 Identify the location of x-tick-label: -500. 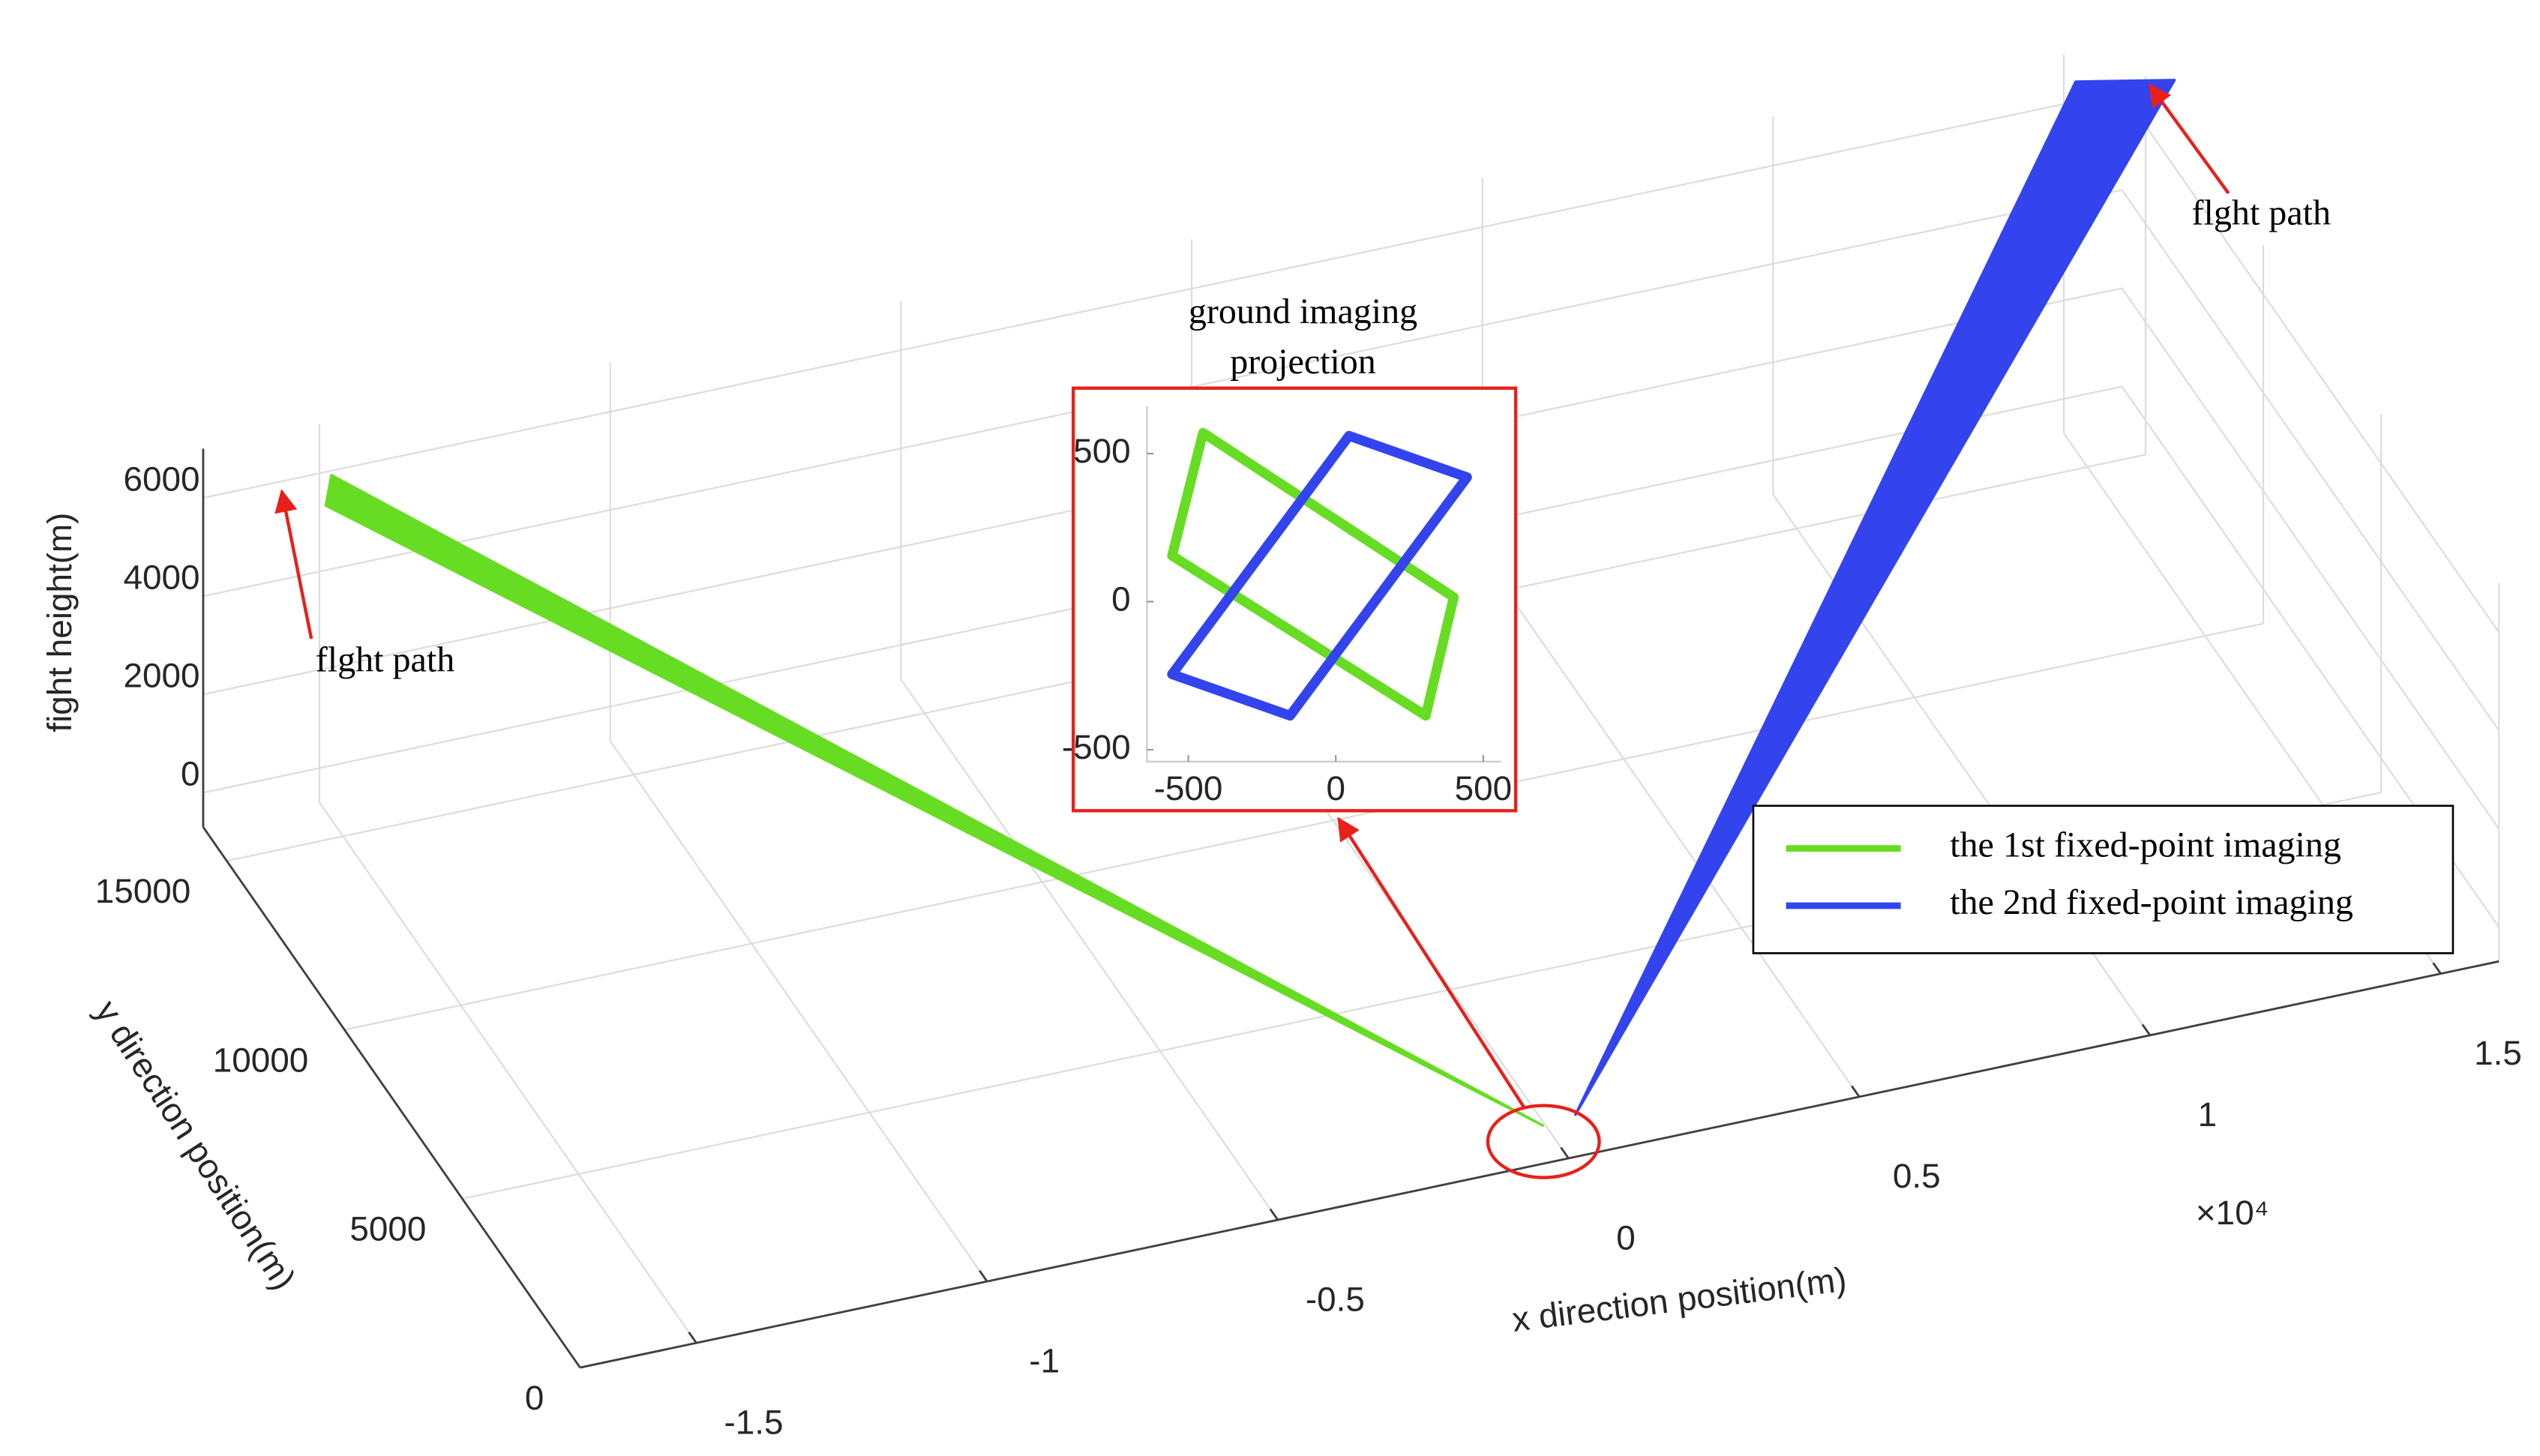
(1188, 787).